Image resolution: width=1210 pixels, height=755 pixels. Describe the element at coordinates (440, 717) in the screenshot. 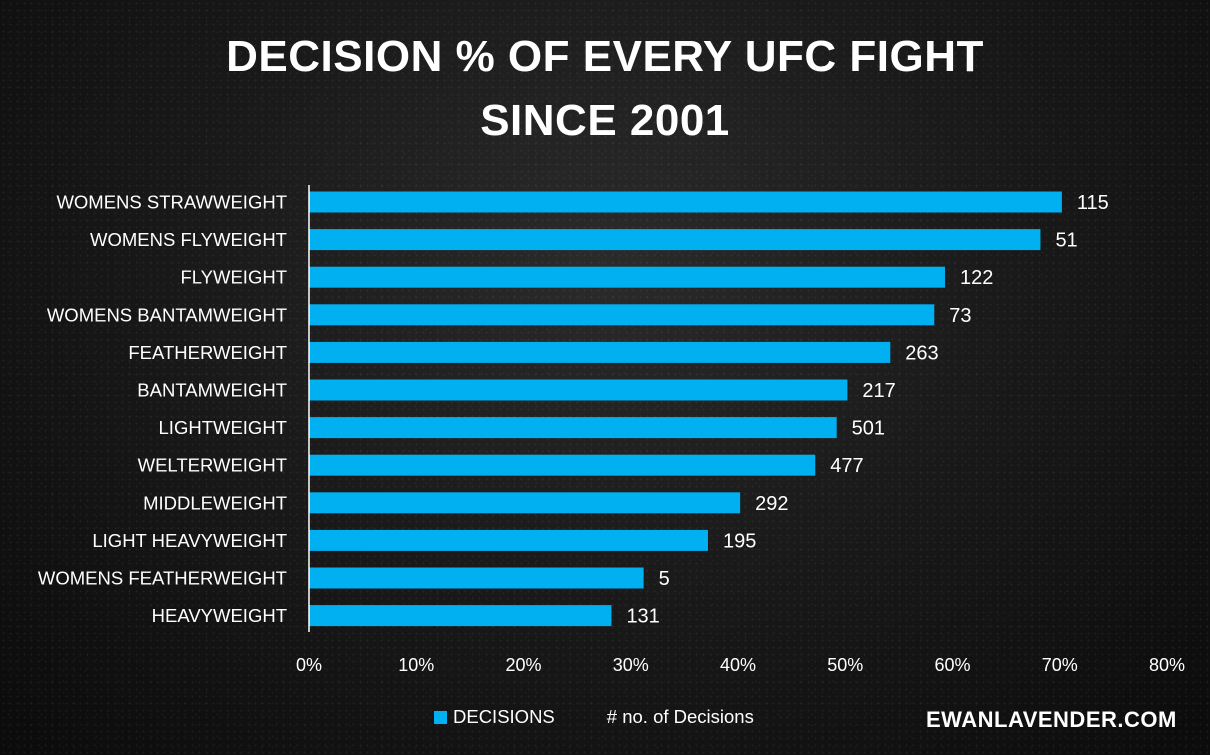

I see `legend-swatch` at that location.